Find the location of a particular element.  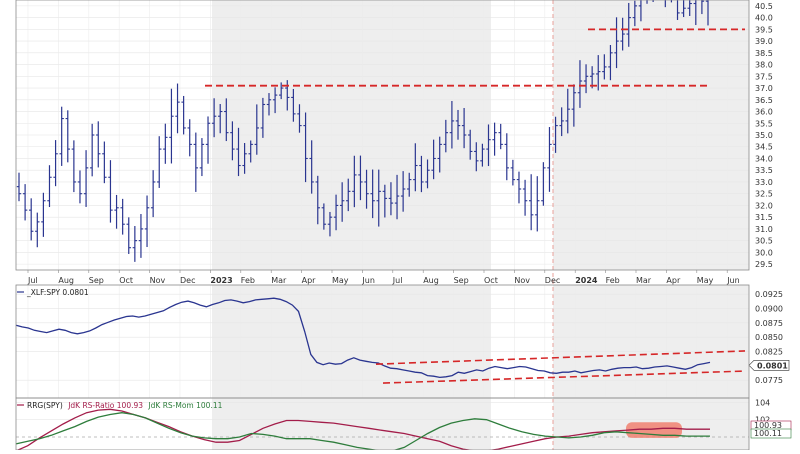

price-tick-label: 39.5 is located at coordinates (764, 29).